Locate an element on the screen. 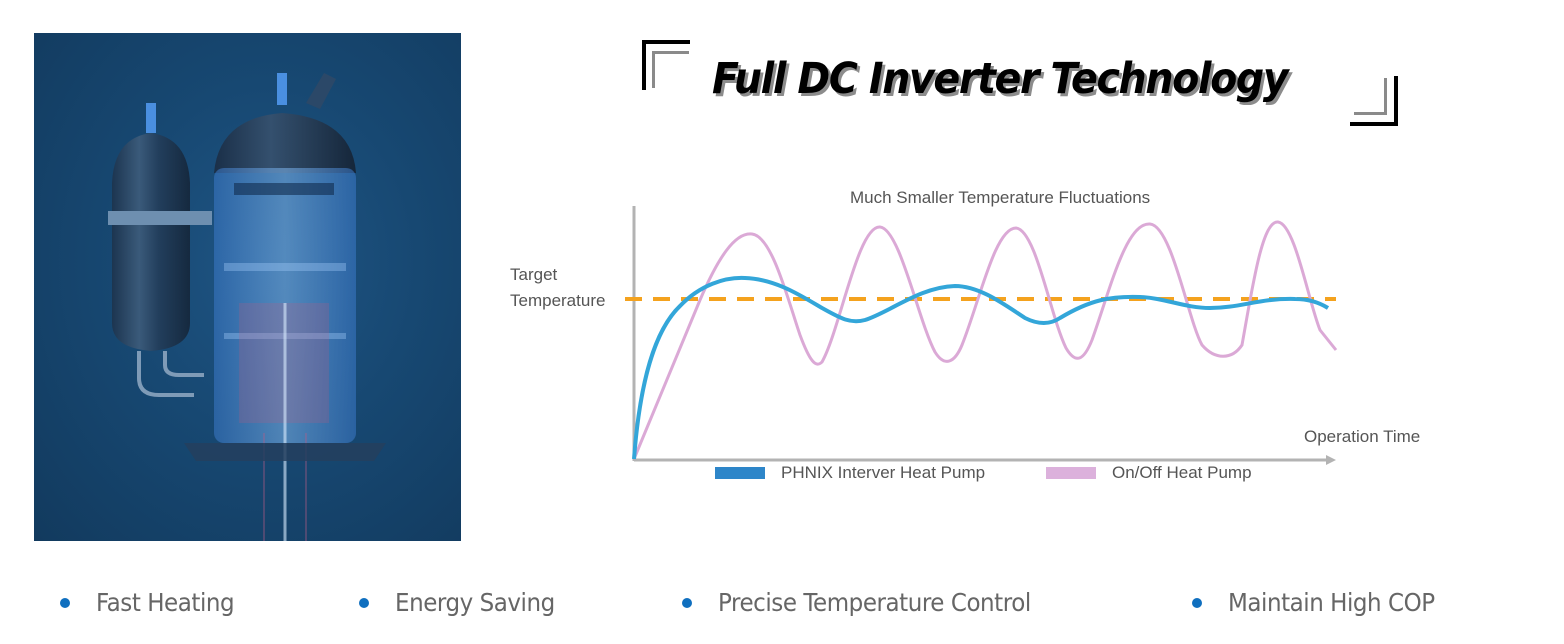 The height and width of the screenshot is (644, 1564). legend-label: On/Off Heat Pump is located at coordinates (1182, 472).